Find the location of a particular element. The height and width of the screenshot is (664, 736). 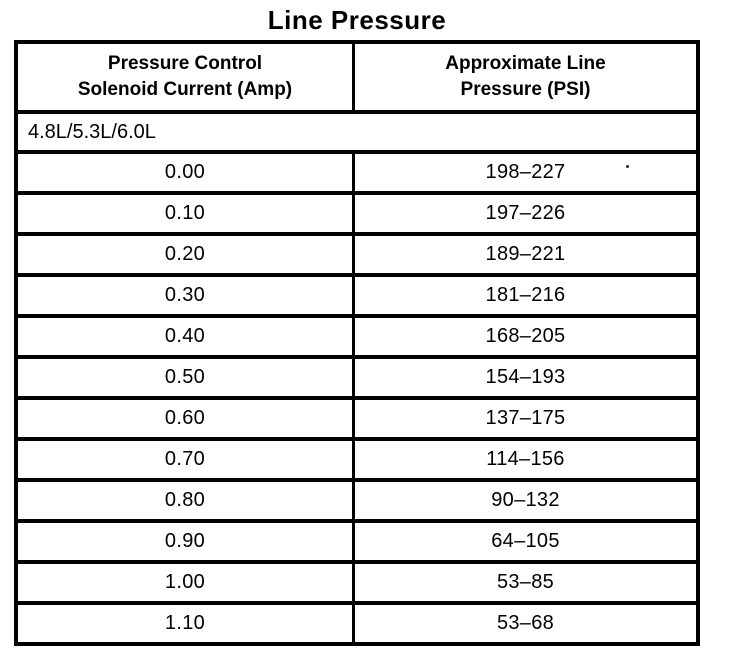

header-line: Pressure Control is located at coordinates (185, 63).